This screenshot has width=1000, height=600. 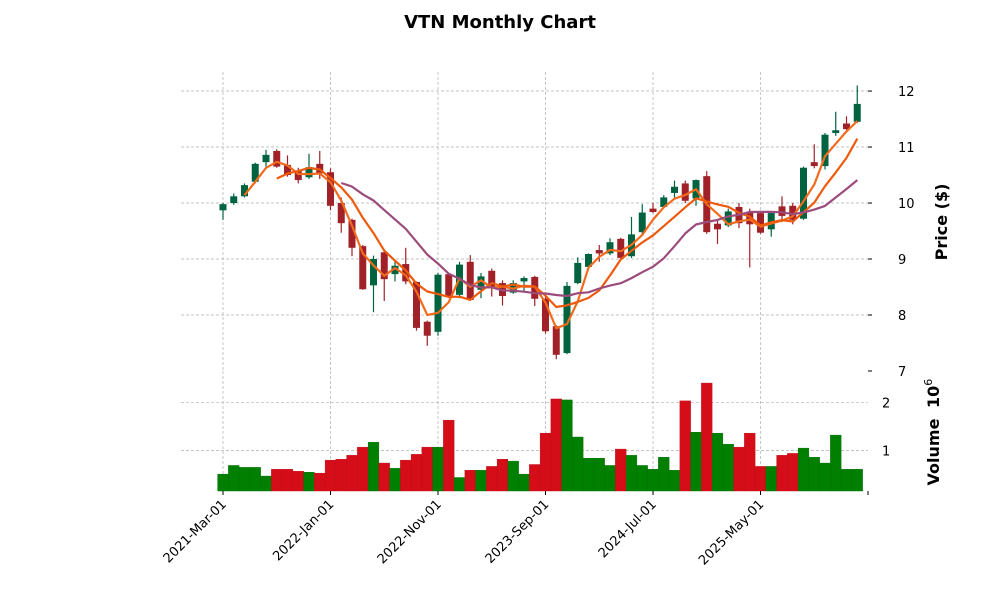 I want to click on x-tick-label: 2023-Sep-01, so click(x=518, y=532).